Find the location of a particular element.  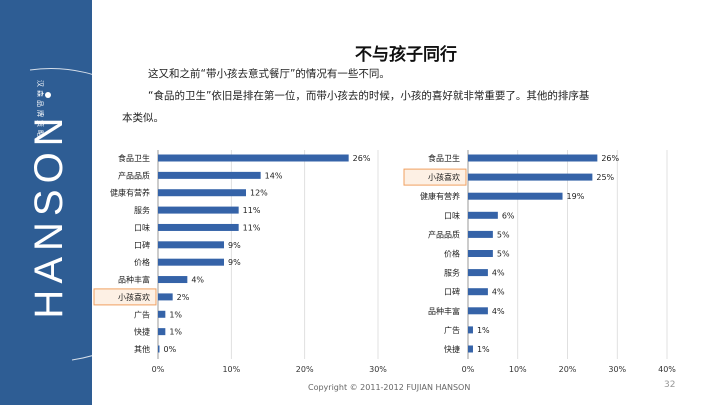

slide-title: 不与孩子同行 is located at coordinates (406, 55).